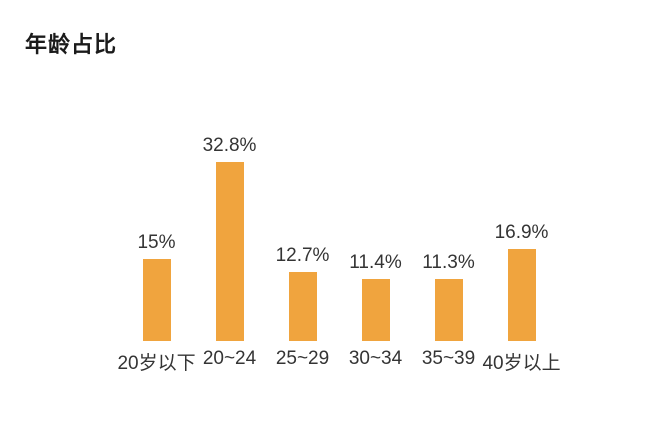 The image size is (660, 434). I want to click on bar-value-label: 11.3%, so click(448, 262).